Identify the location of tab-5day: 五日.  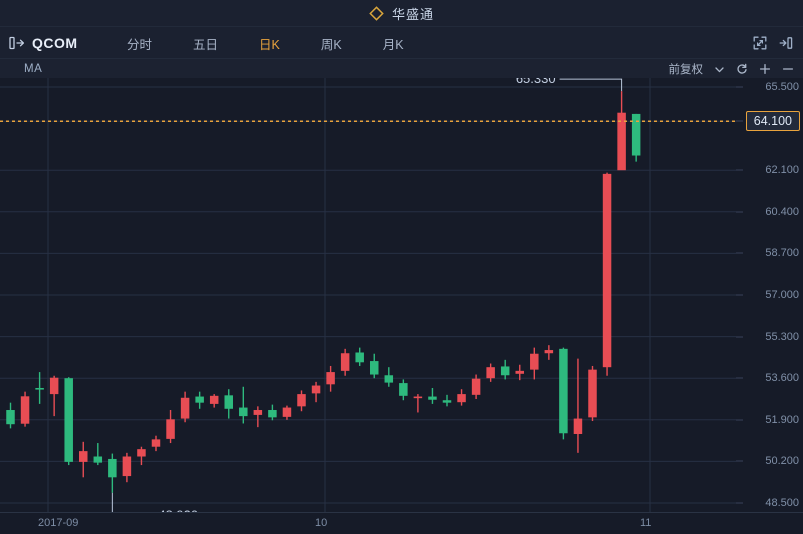
(206, 44).